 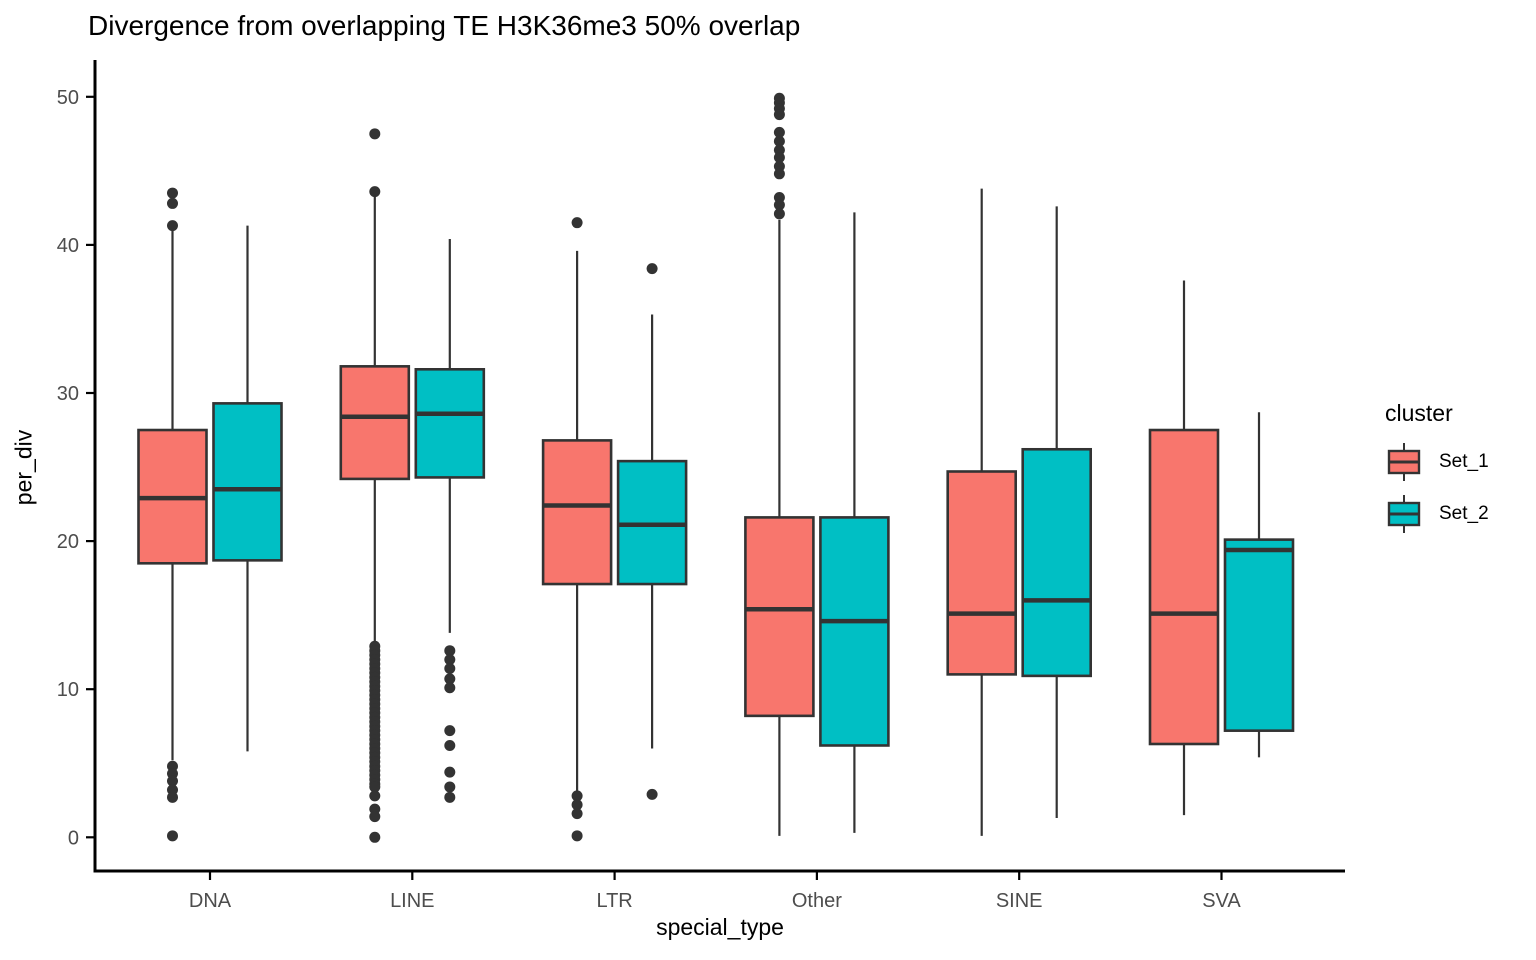 What do you see at coordinates (1221, 901) in the screenshot?
I see `x-tick-label: SVA` at bounding box center [1221, 901].